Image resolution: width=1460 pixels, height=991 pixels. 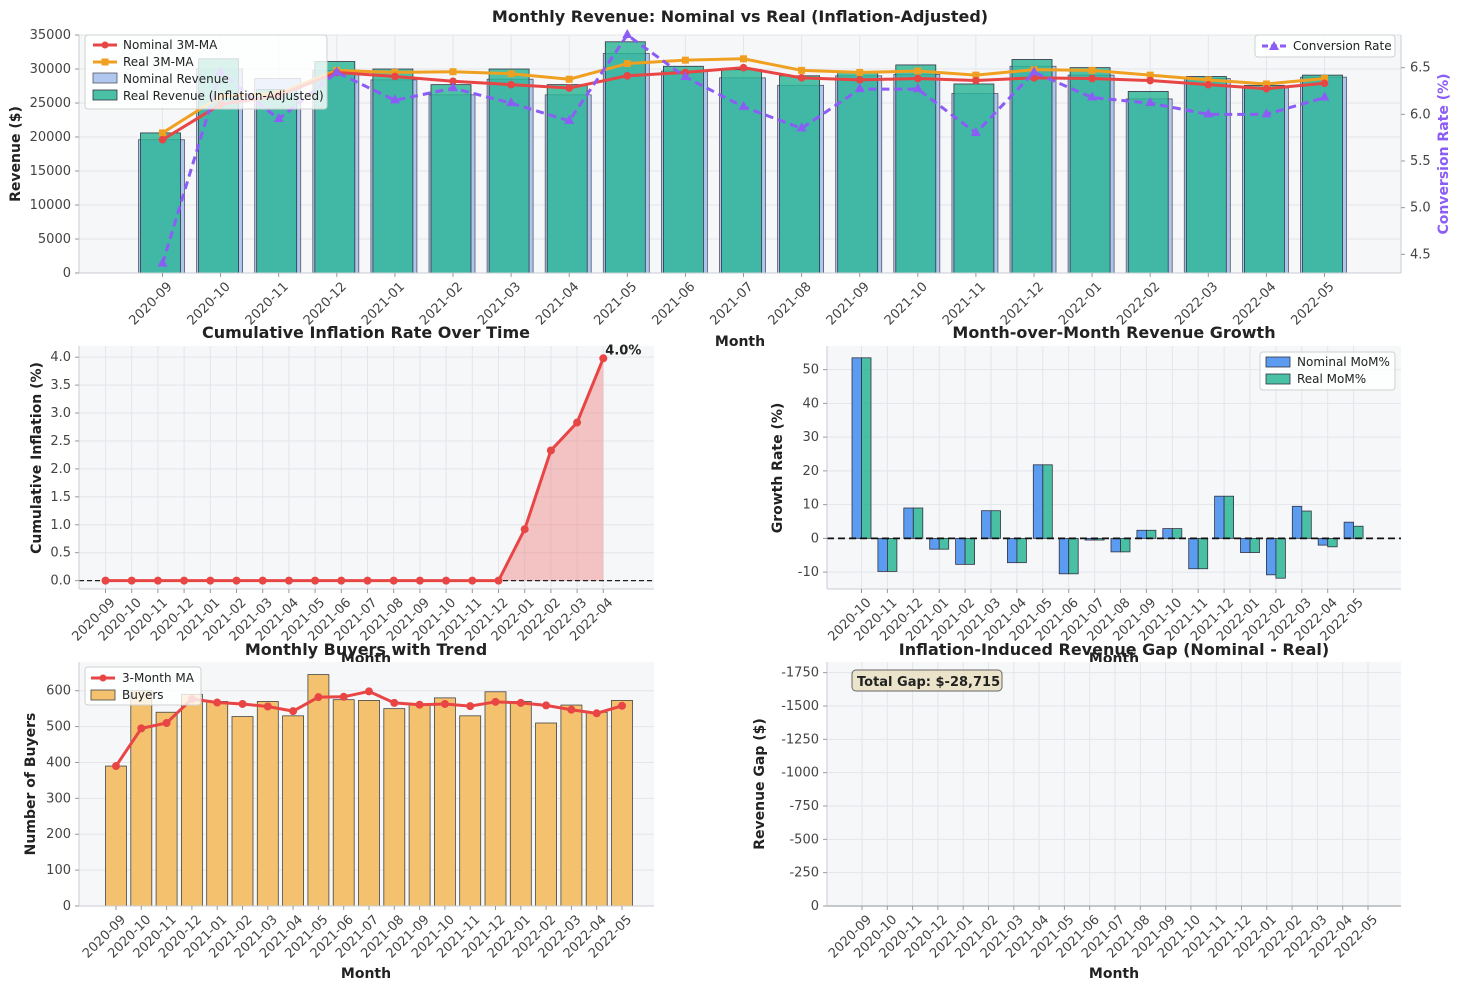 What do you see at coordinates (62, 799) in the screenshot?
I see `buyers-y-ticks: 0 100 200 300 400 500 600` at bounding box center [62, 799].